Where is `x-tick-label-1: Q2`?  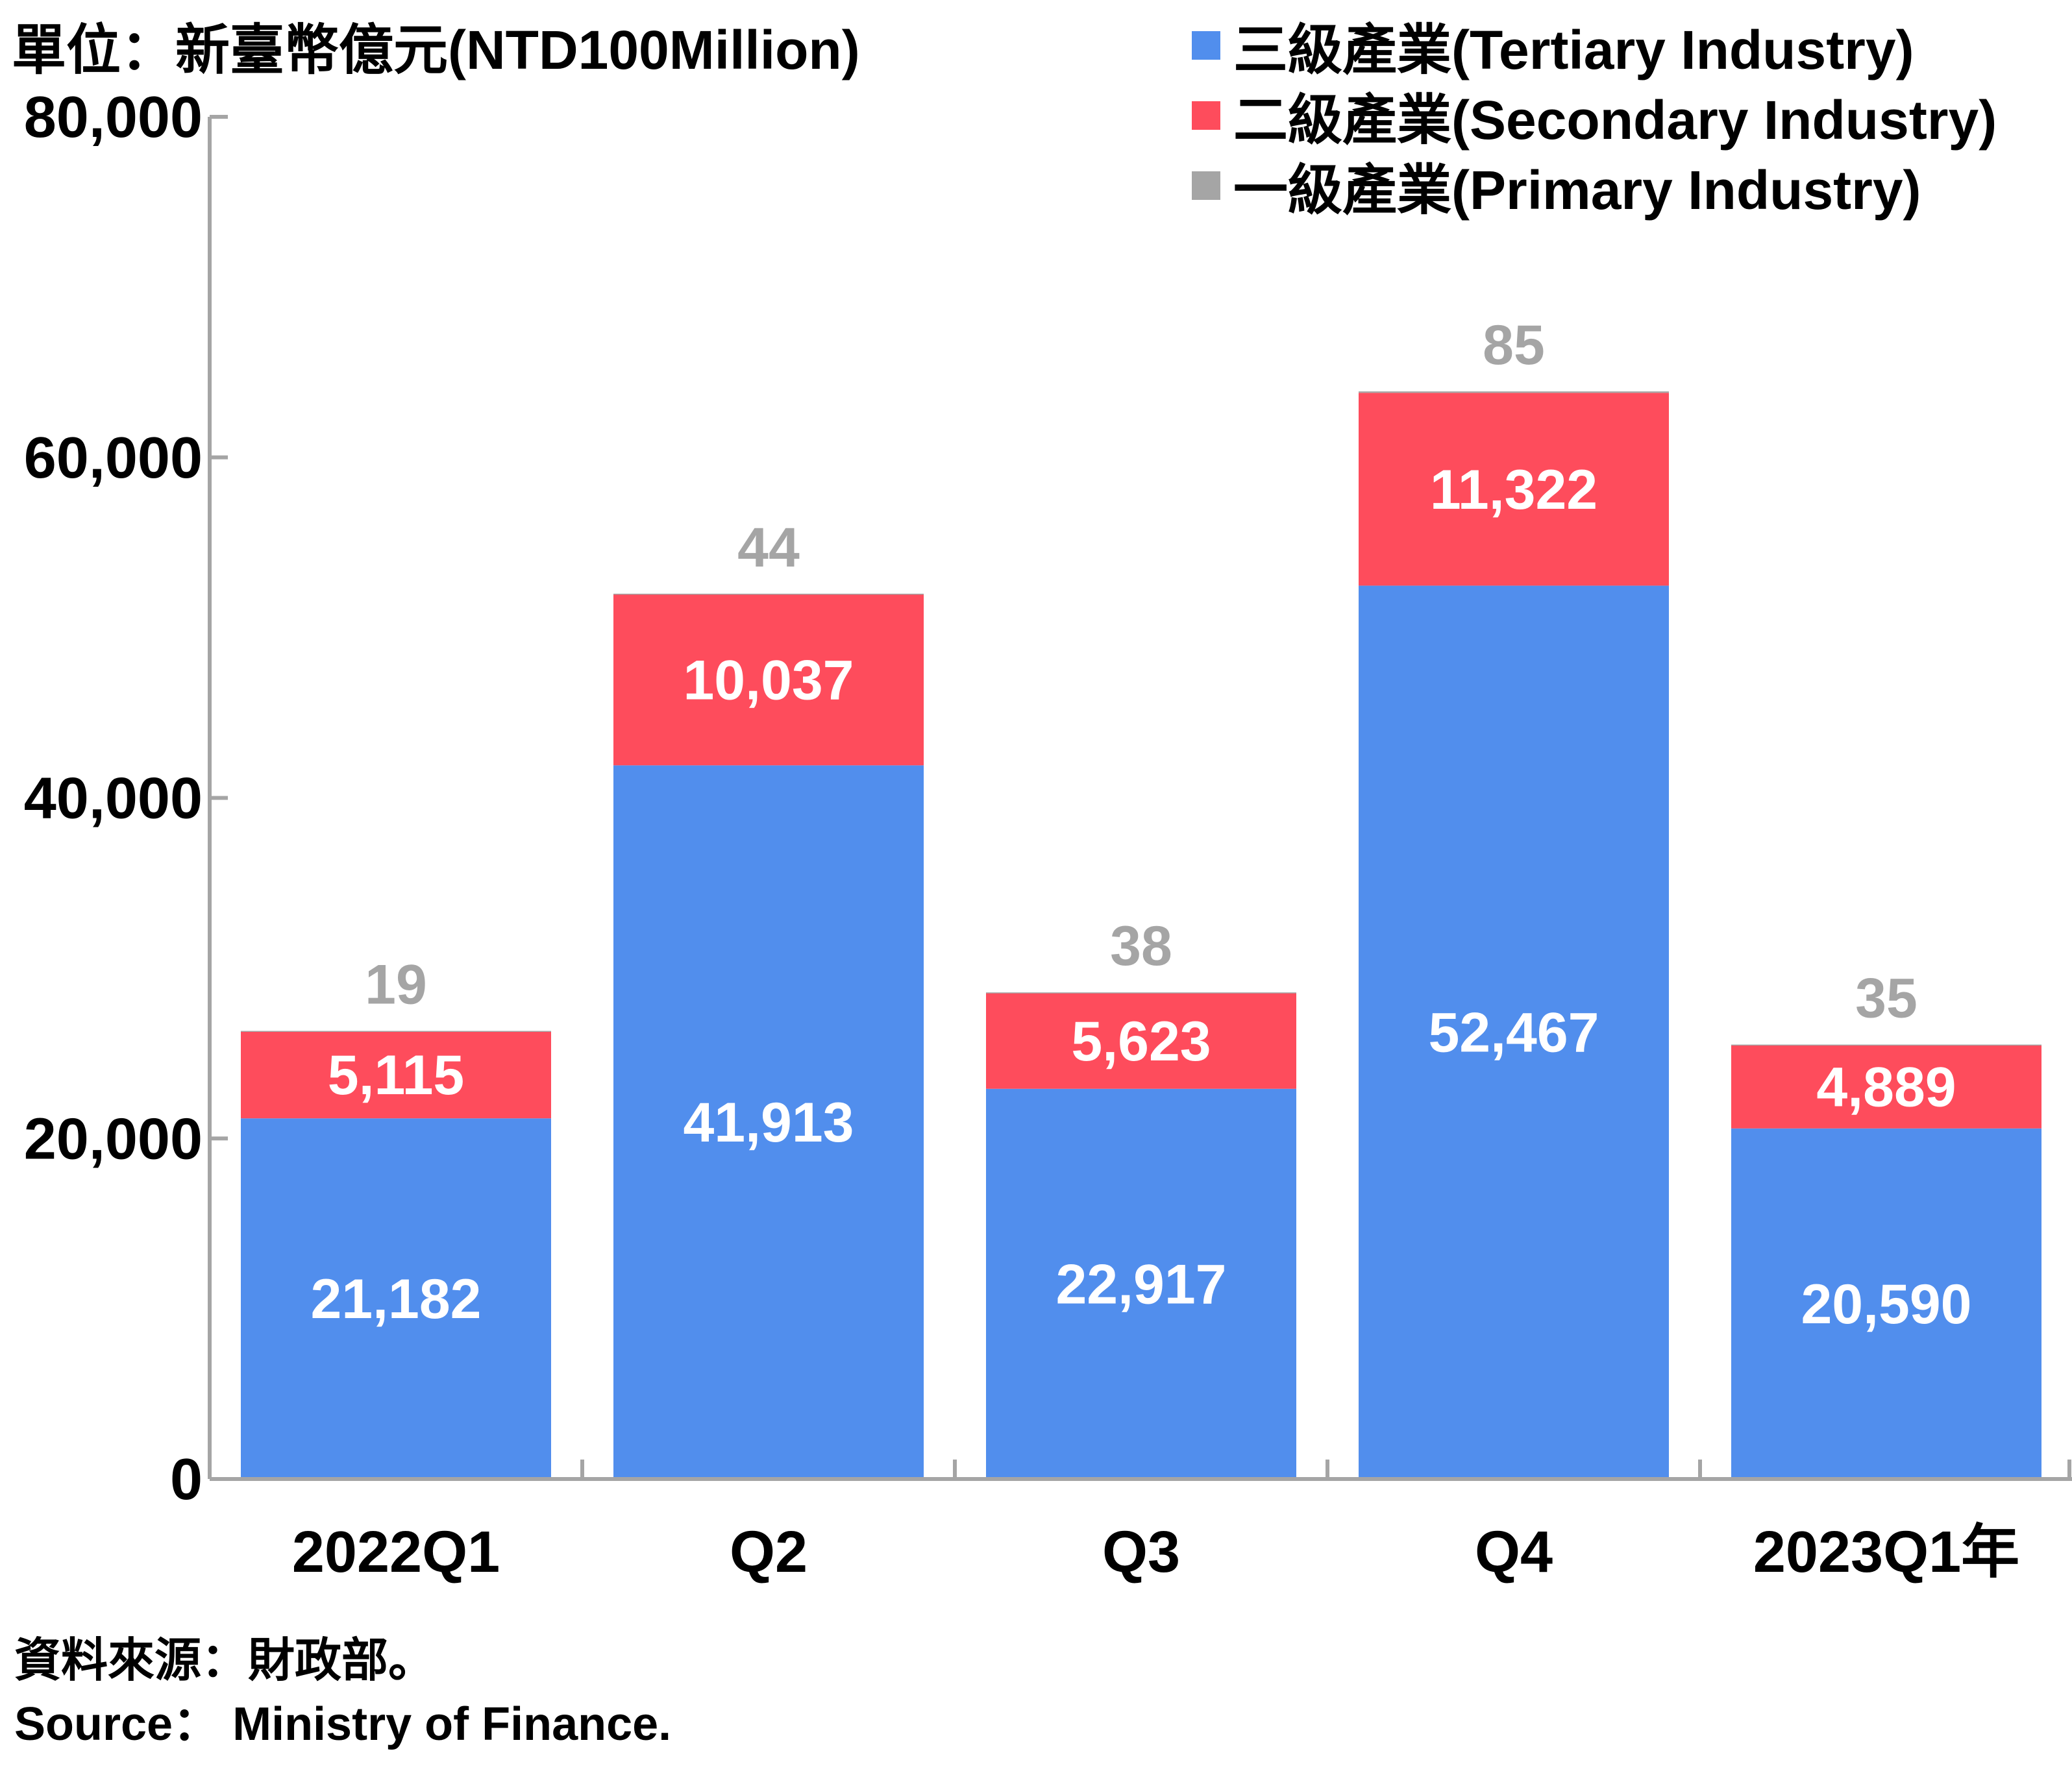 x-tick-label-1: Q2 is located at coordinates (769, 1552).